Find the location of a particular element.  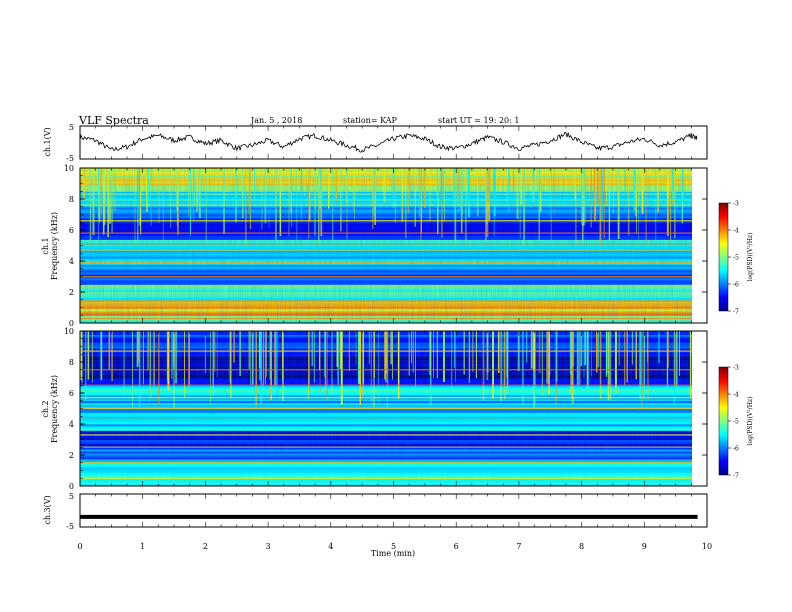

time-tick-label: 6 is located at coordinates (456, 546).